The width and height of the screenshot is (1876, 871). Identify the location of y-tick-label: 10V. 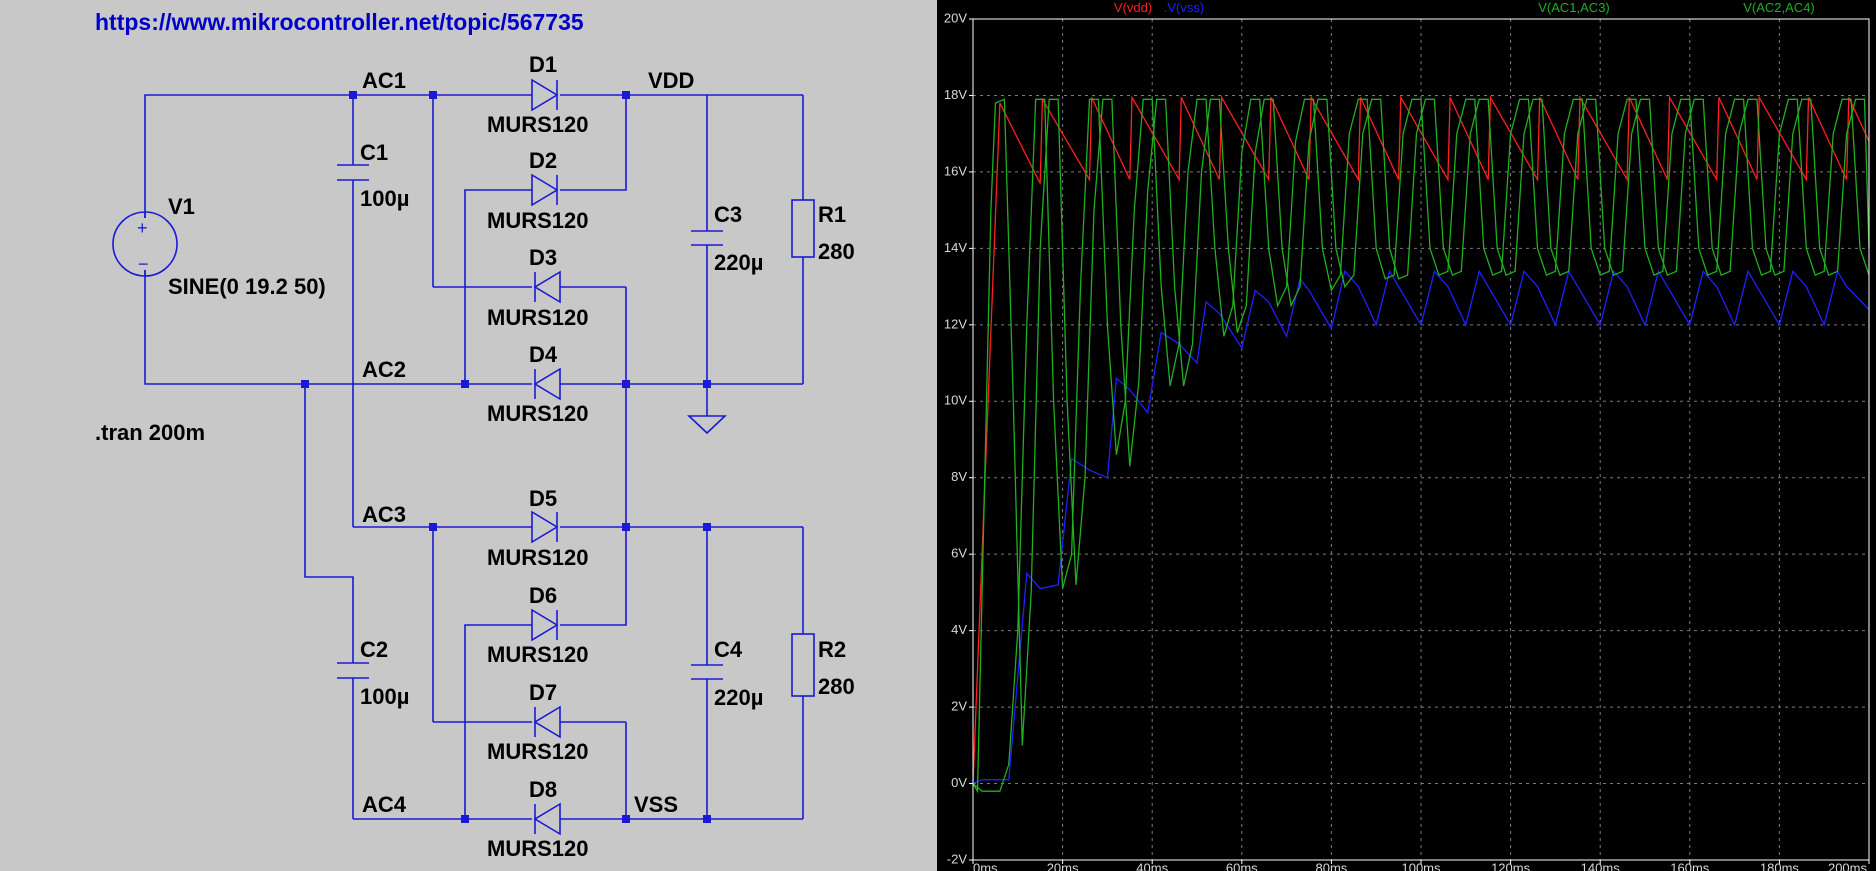
(955, 400).